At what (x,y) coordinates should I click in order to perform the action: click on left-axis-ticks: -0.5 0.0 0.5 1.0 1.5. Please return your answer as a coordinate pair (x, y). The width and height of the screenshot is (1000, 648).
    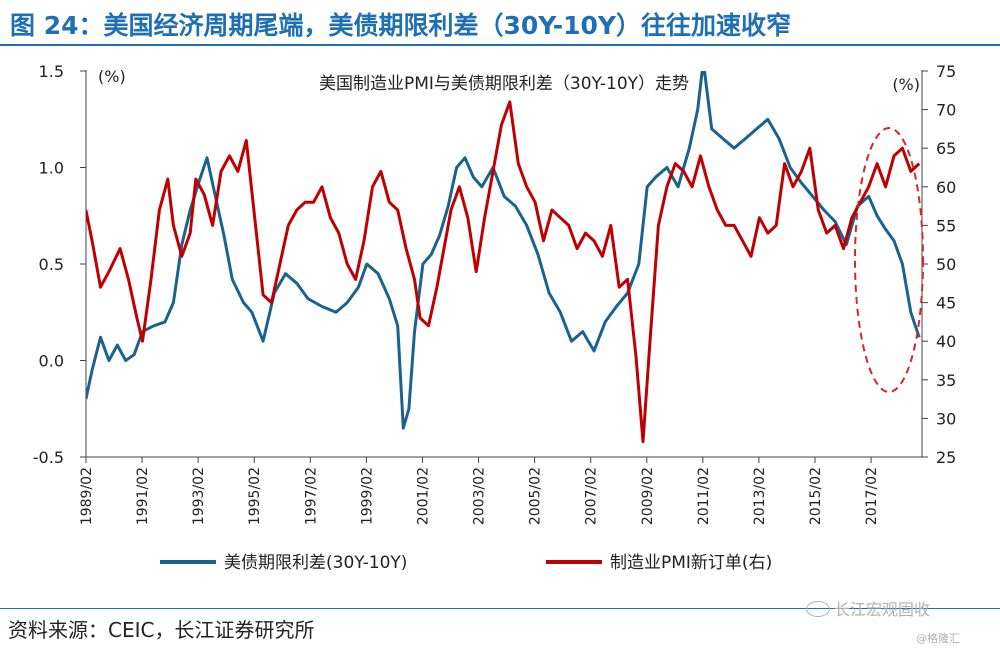
    Looking at the image, I should click on (59, 264).